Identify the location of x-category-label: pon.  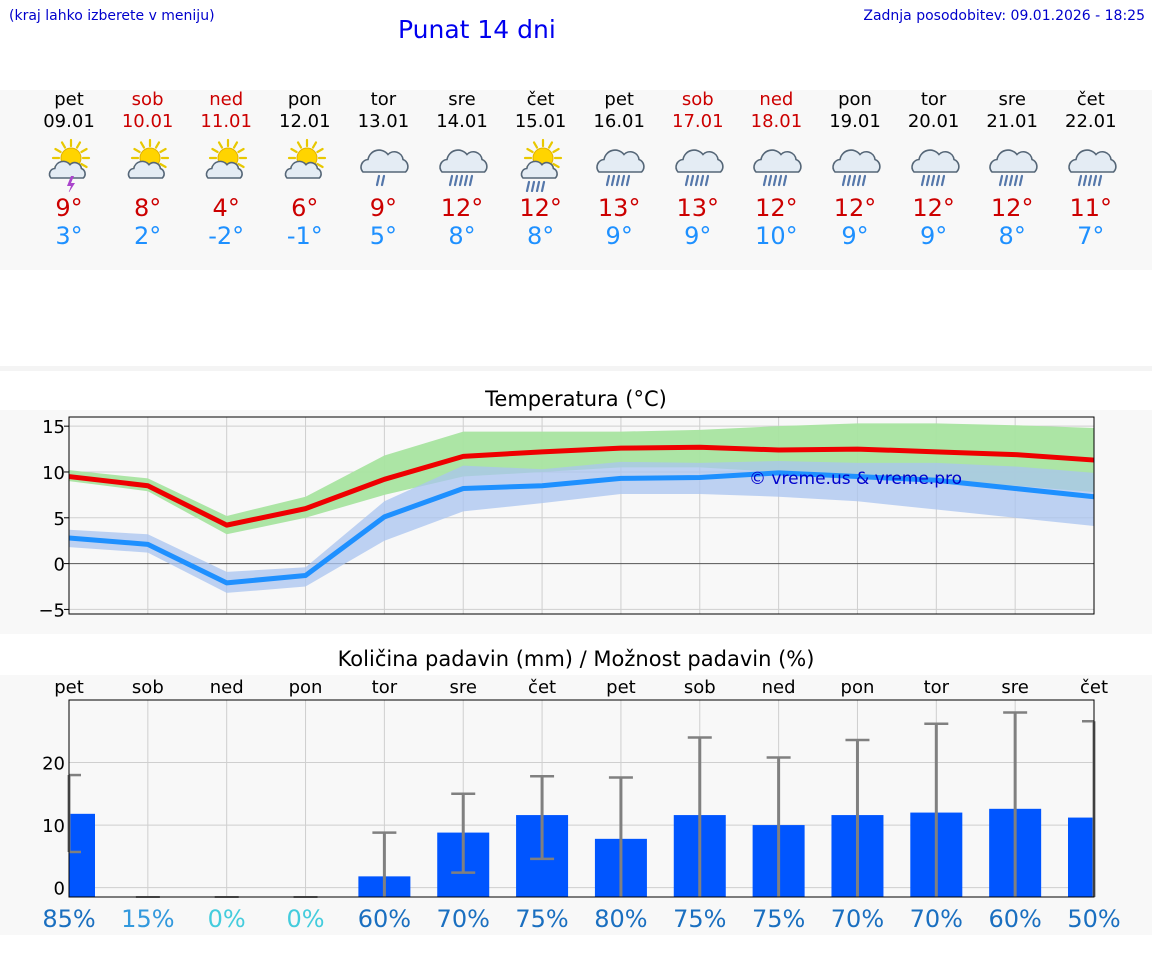
(858, 687).